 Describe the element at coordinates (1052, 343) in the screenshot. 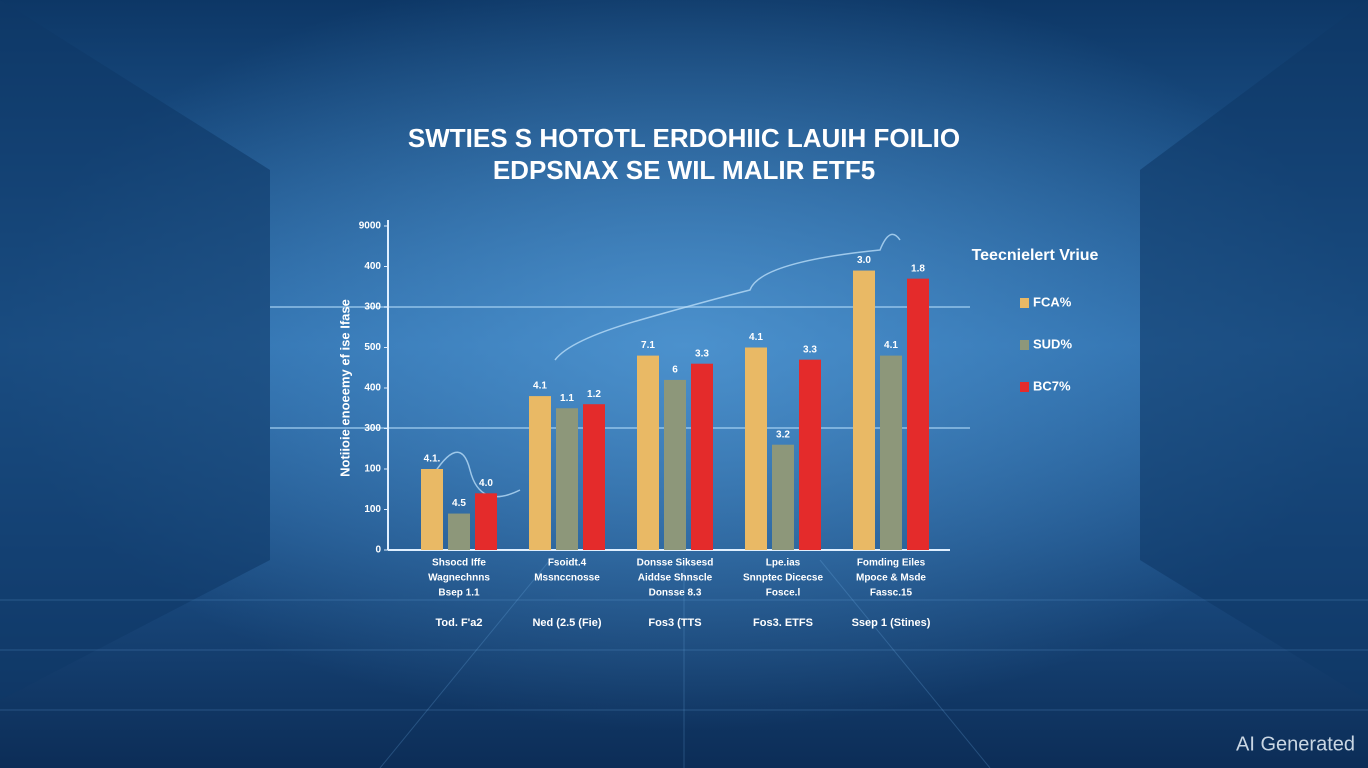

I see `legend-label: SUD%` at that location.